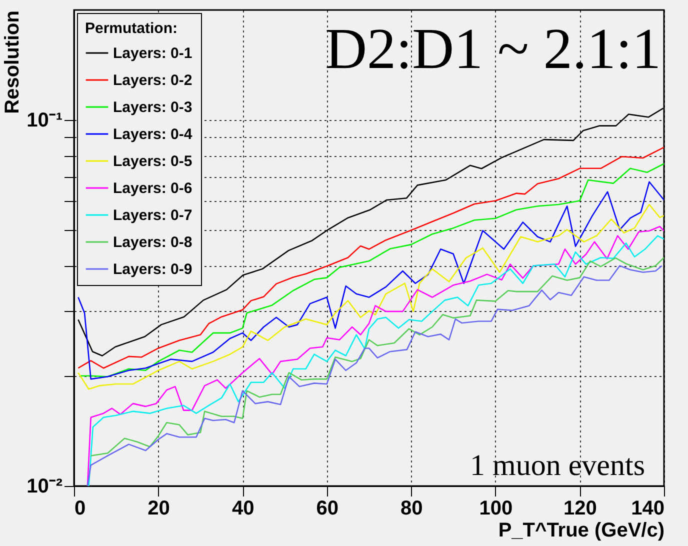 This screenshot has width=688, height=546. I want to click on annotation: D2:D1 ~ 2.1:1, so click(493, 48).